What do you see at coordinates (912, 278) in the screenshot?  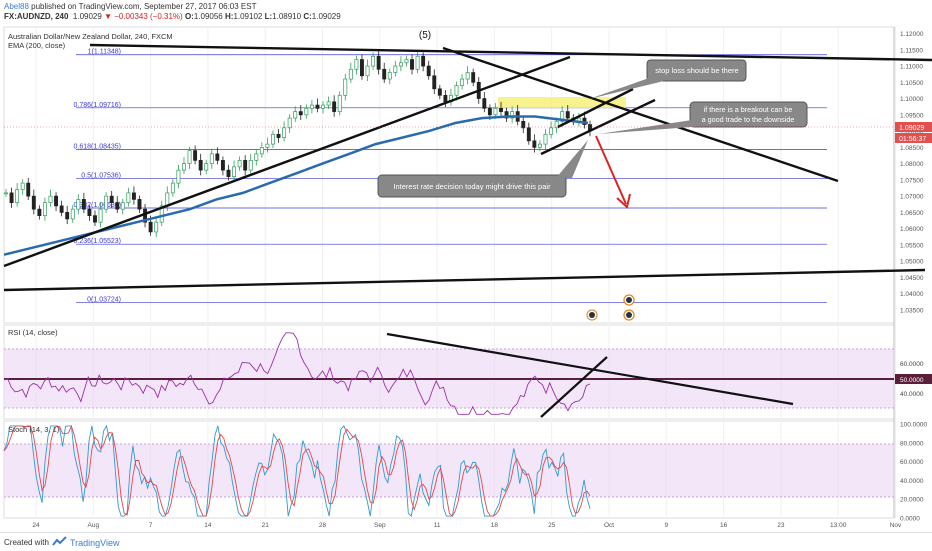 I see `price-tick: 1.04500` at bounding box center [912, 278].